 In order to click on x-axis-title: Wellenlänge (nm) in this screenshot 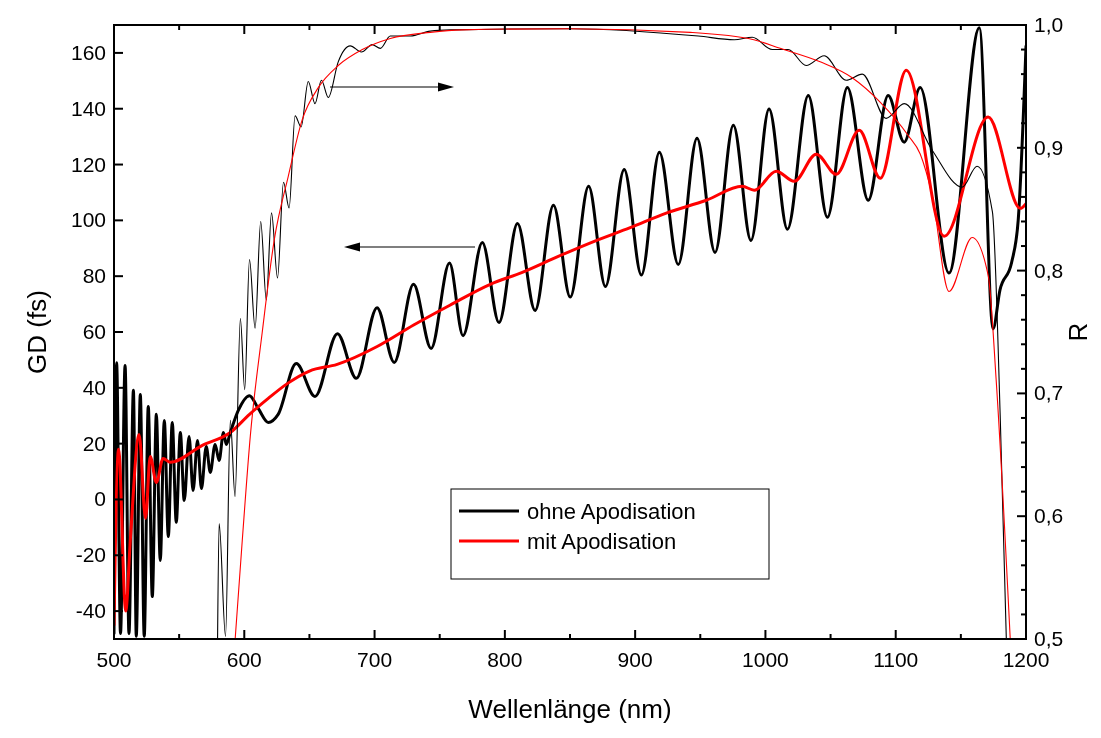, I will do `click(570, 709)`.